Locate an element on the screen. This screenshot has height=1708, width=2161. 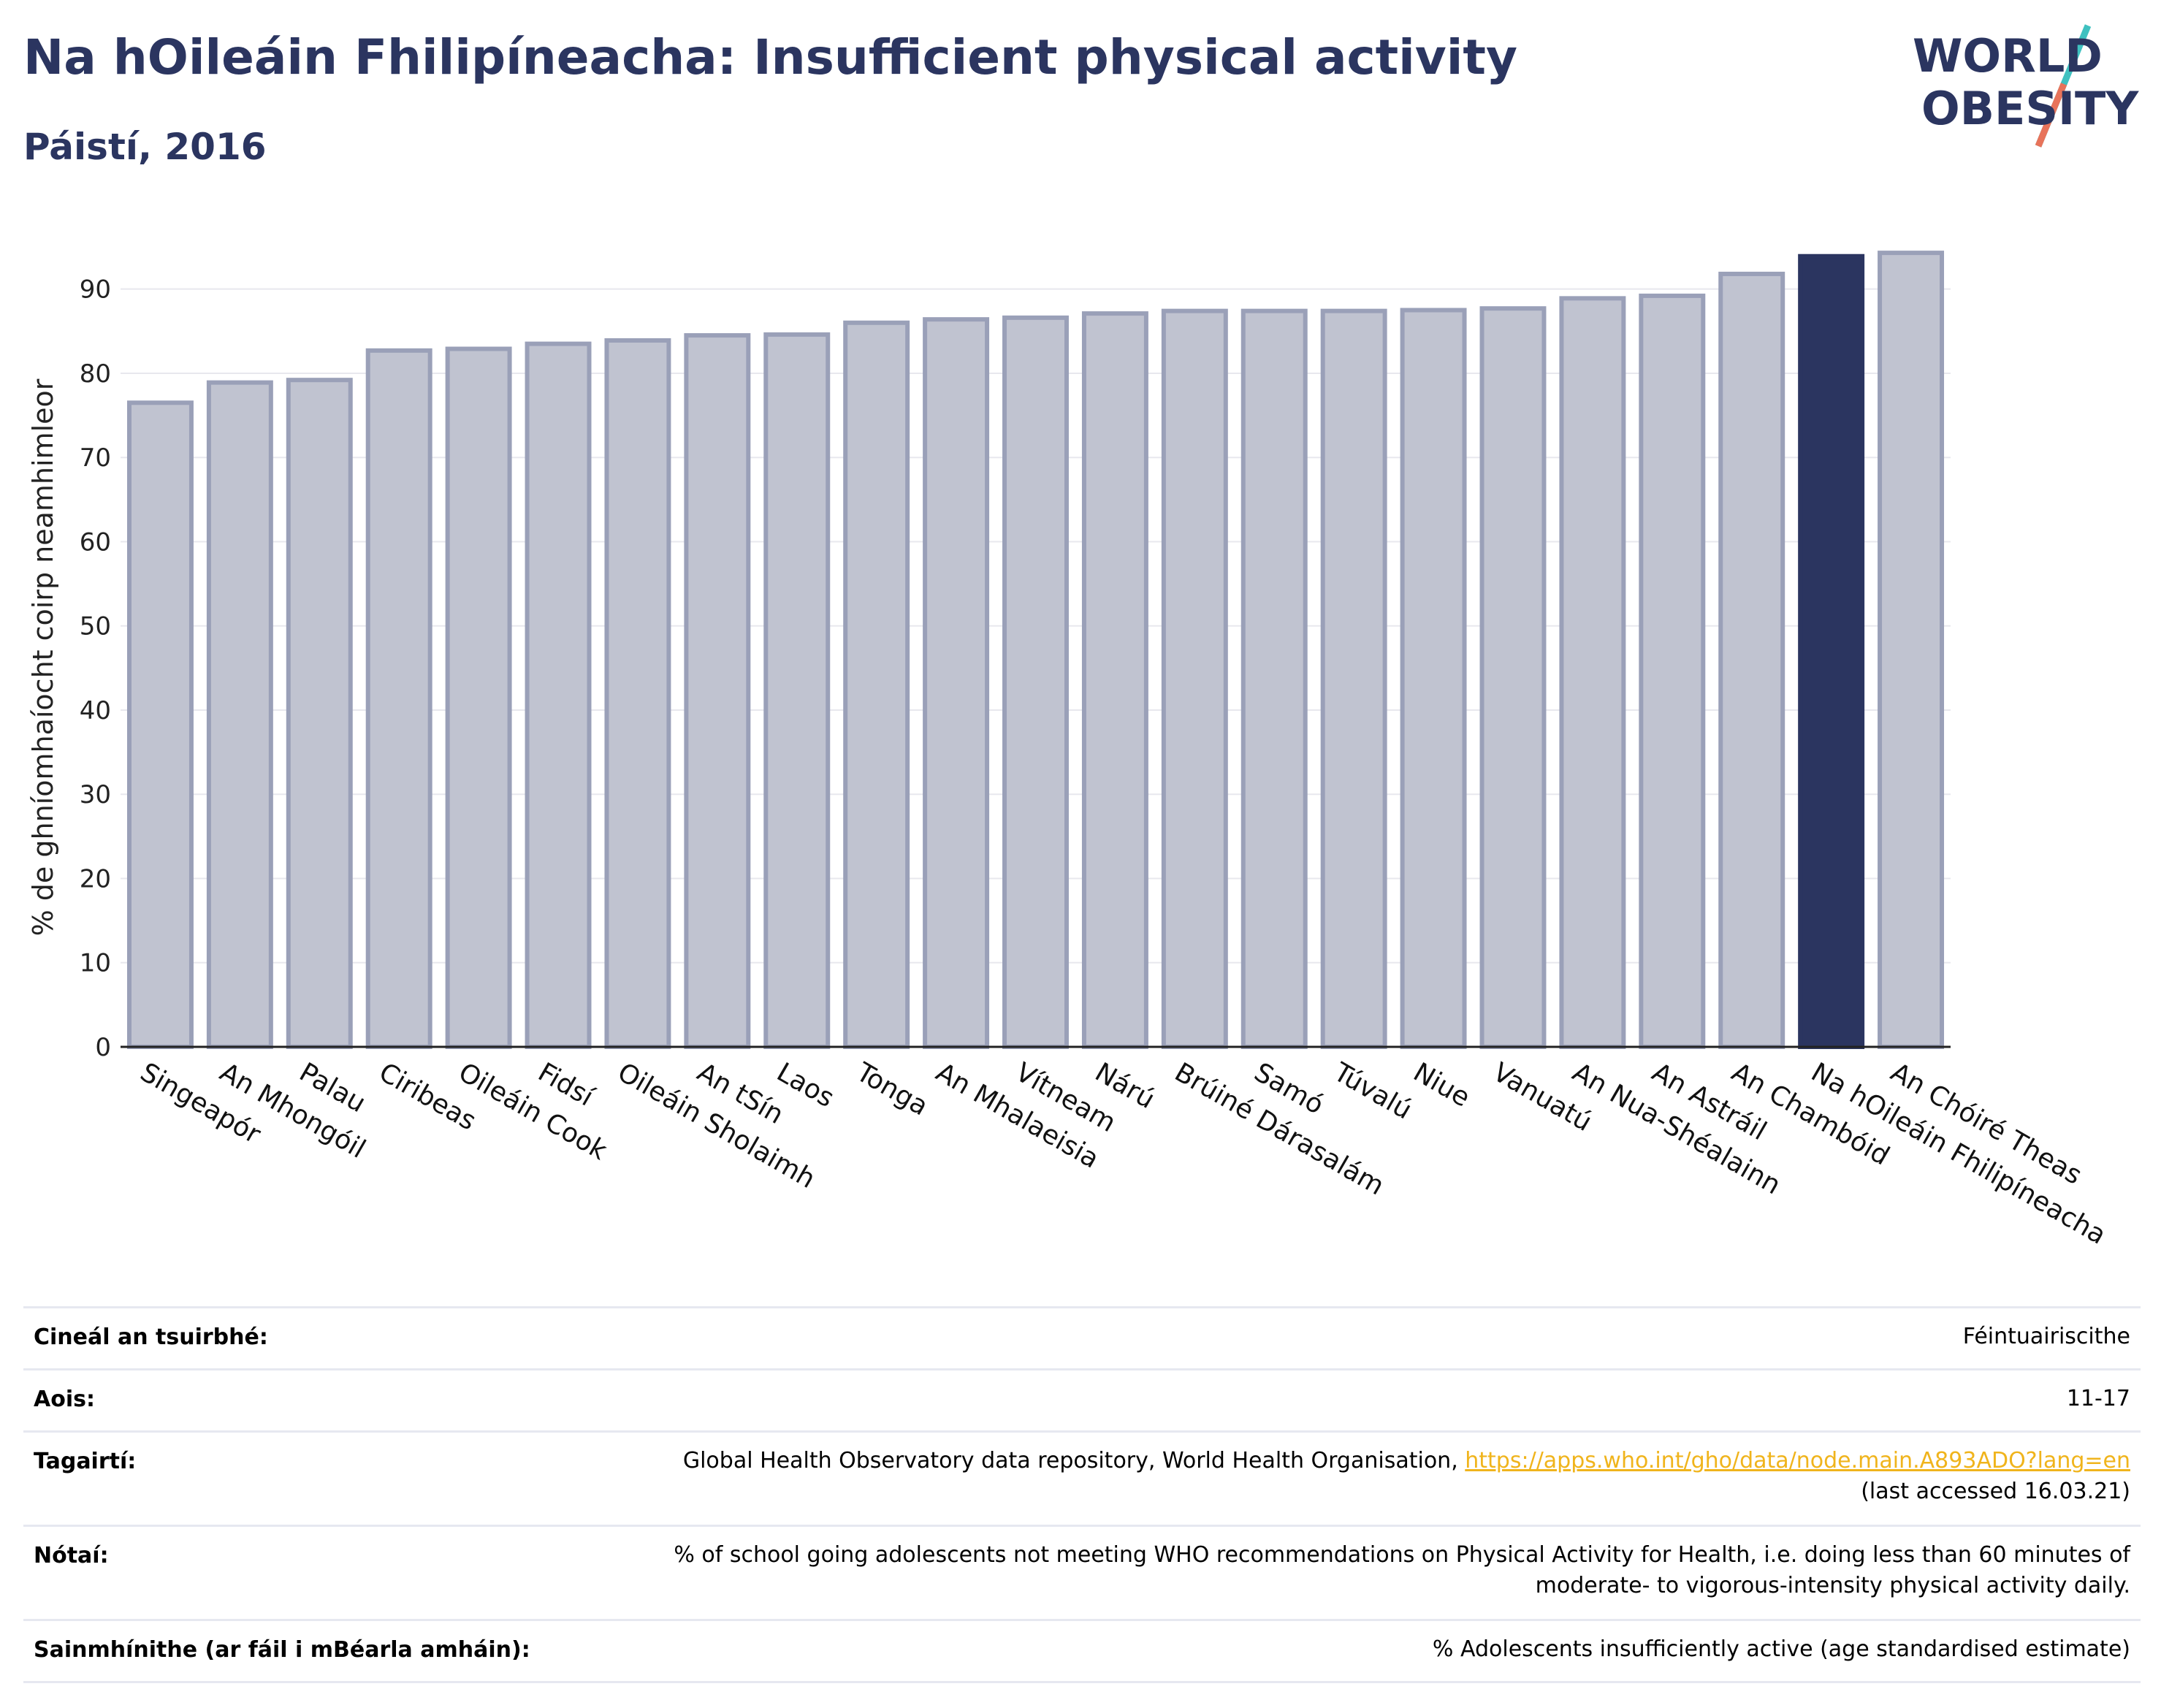
metadata-row: Cineál an tsuirbhé: Féintuairiscithe is located at coordinates (1082, 1337).